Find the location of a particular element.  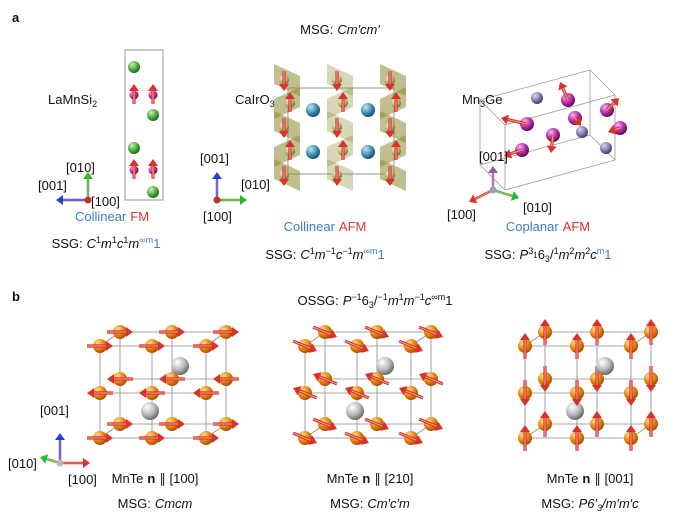

text-part: ∞m is located at coordinates (438, 297).